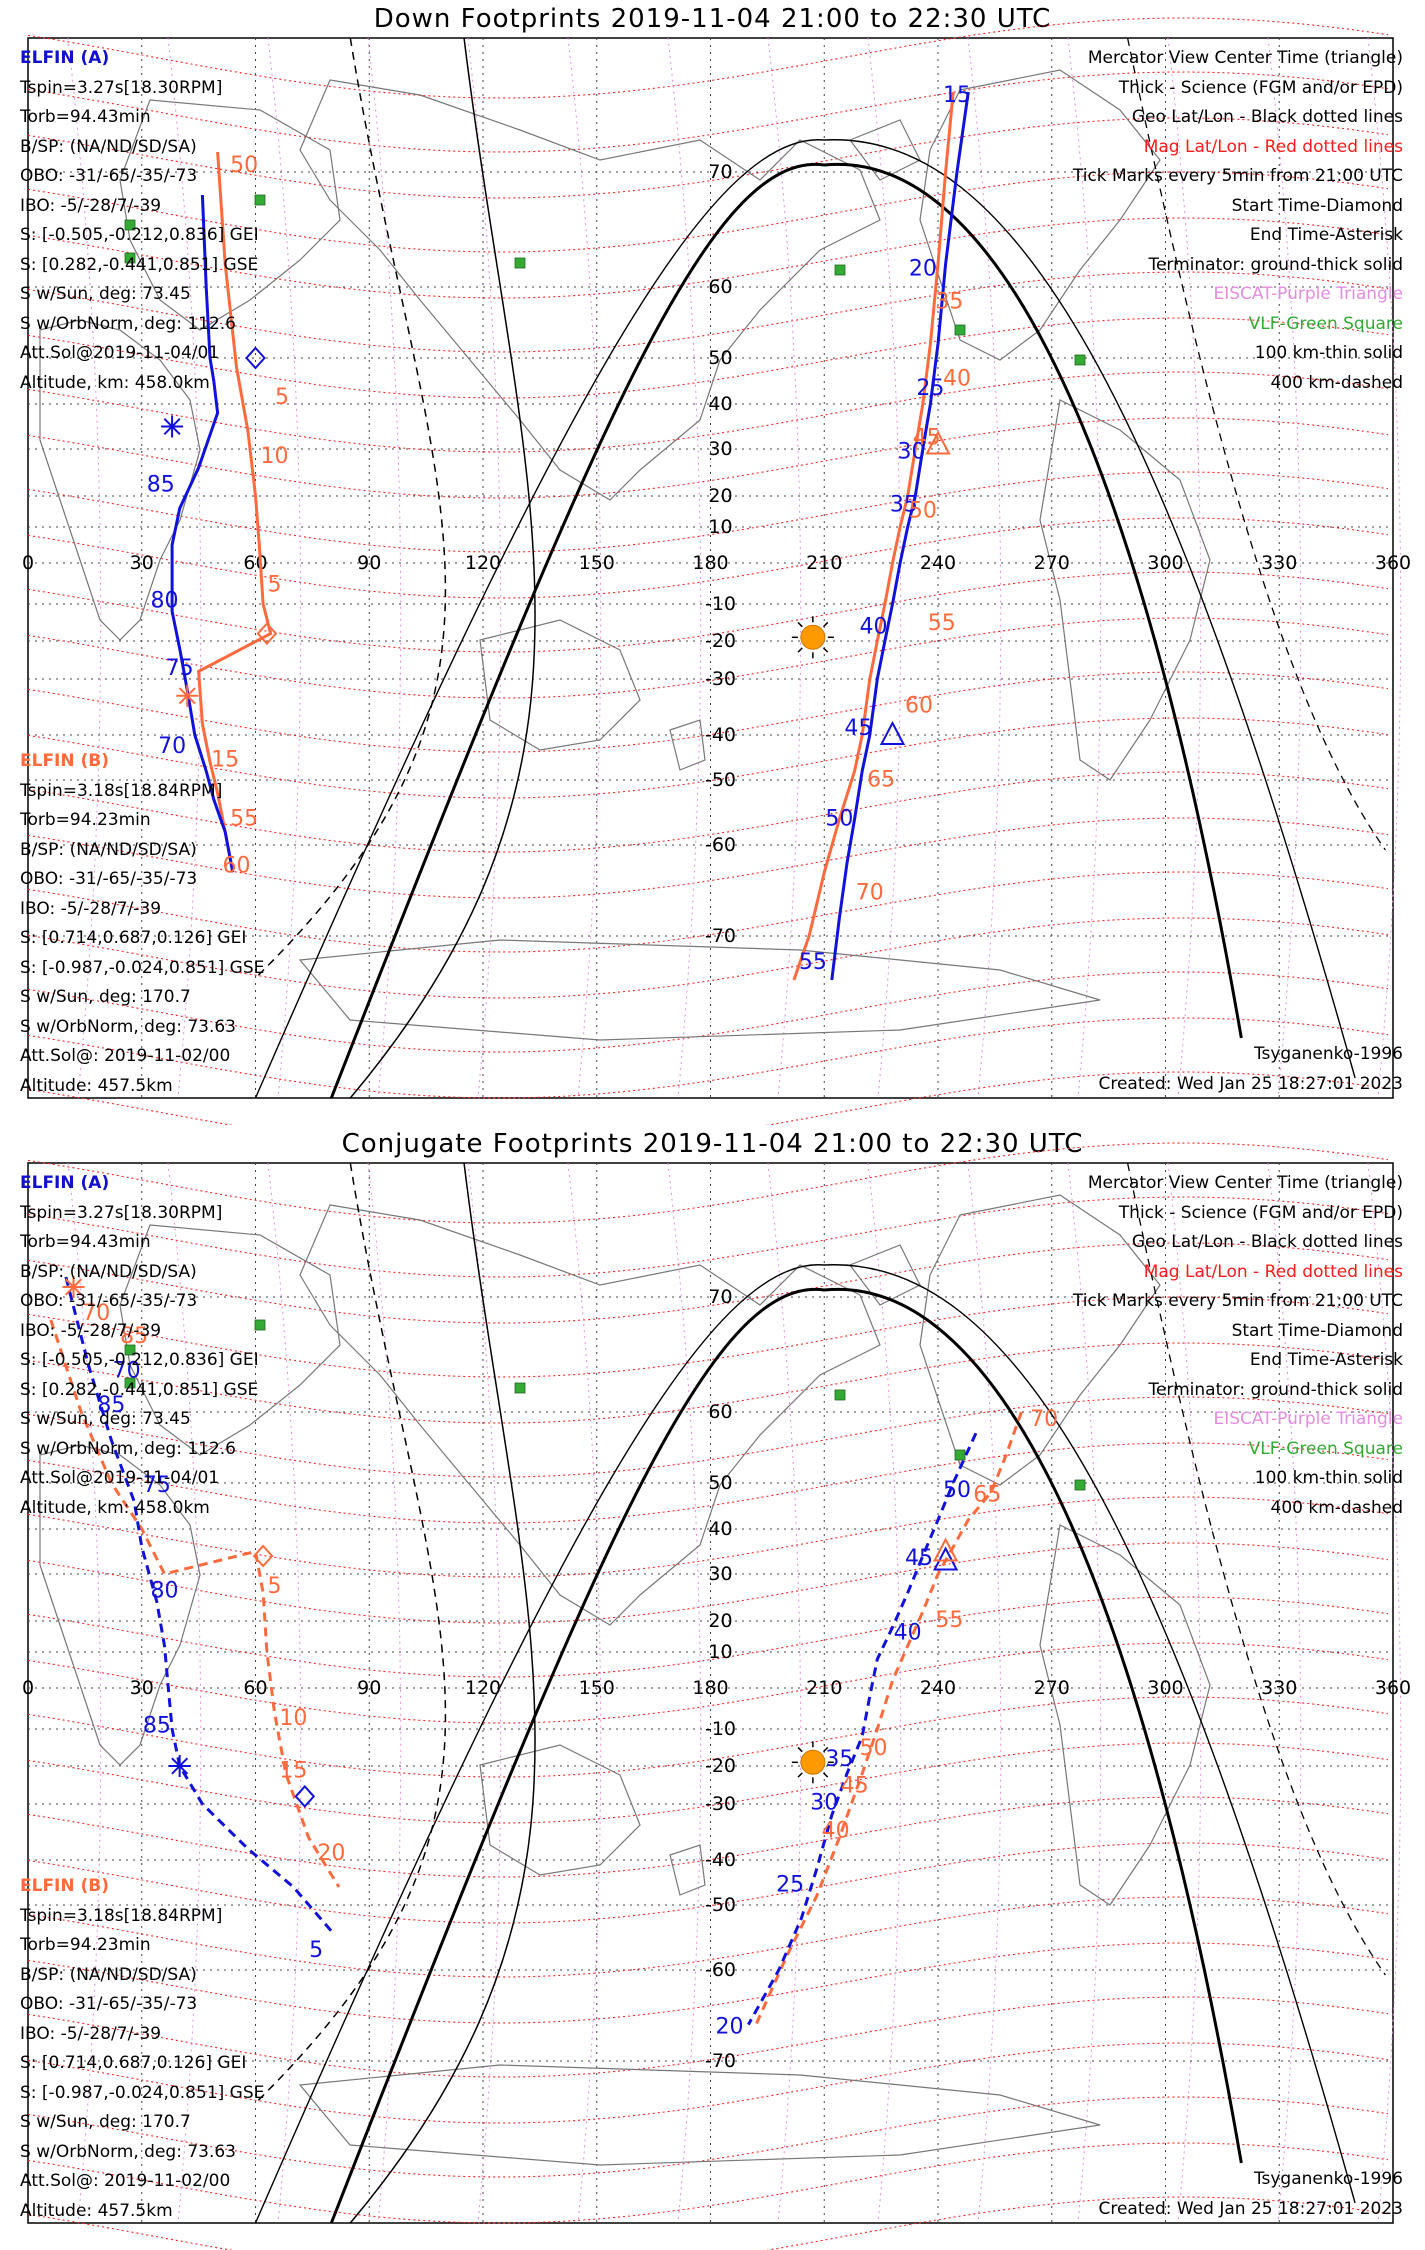 This screenshot has width=1425, height=2250. What do you see at coordinates (938, 563) in the screenshot?
I see `longitude-tick-label: 240` at bounding box center [938, 563].